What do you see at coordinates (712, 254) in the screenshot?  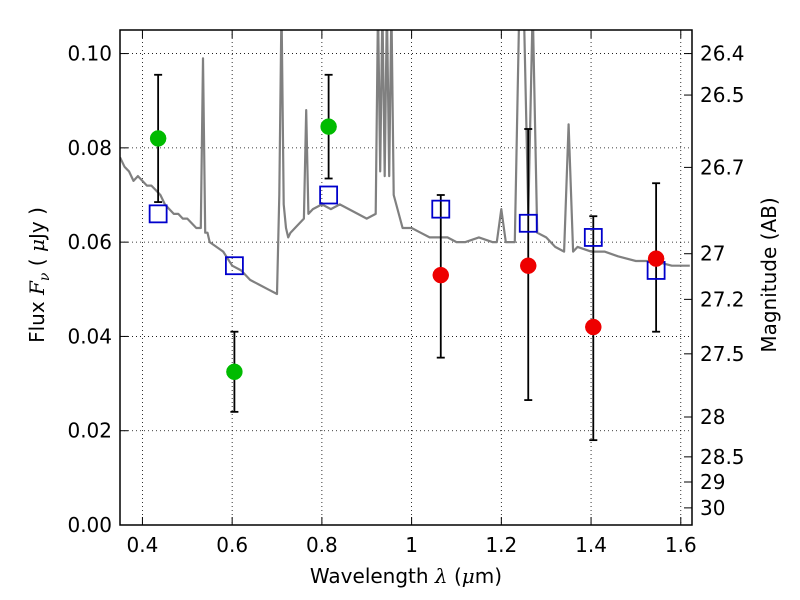 I see `mag-tick-label: 27` at bounding box center [712, 254].